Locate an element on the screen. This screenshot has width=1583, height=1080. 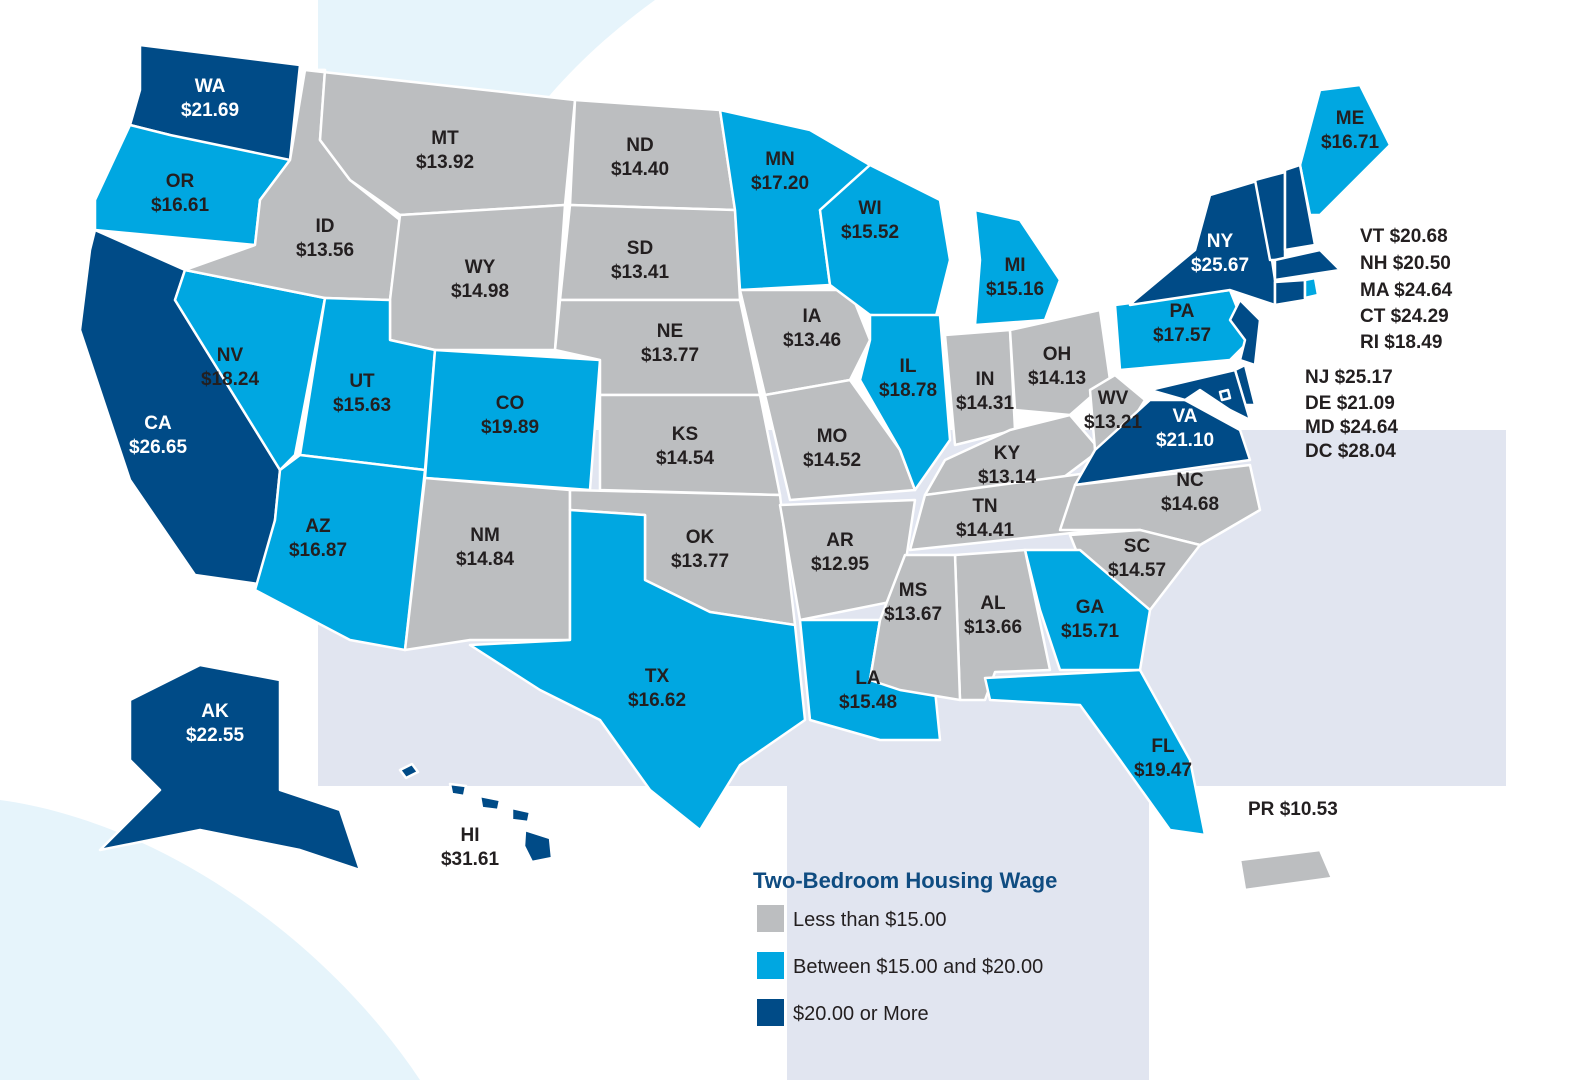
state-wage: $15.71 is located at coordinates (1090, 631).